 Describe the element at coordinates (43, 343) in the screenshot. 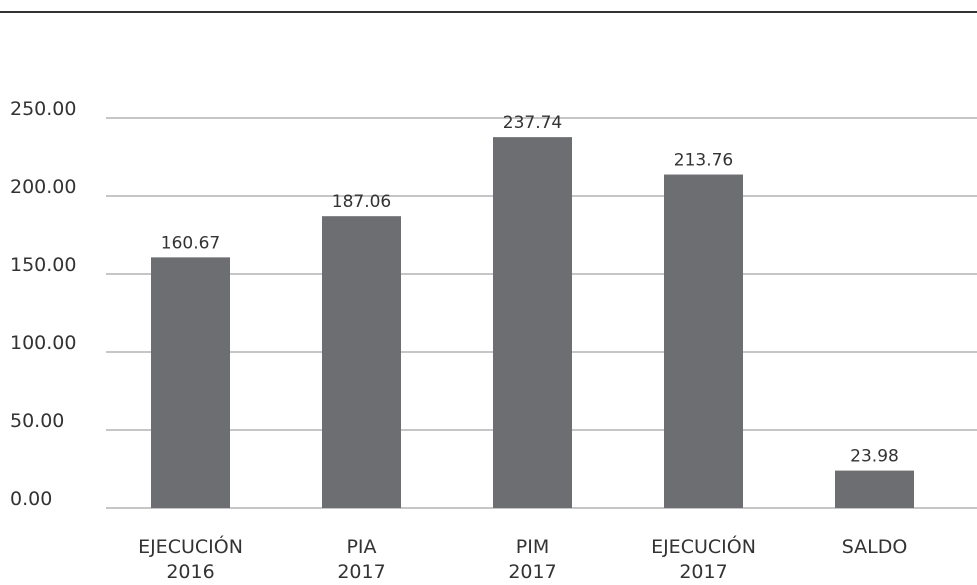

I see `y-tick-label: 100.00` at that location.